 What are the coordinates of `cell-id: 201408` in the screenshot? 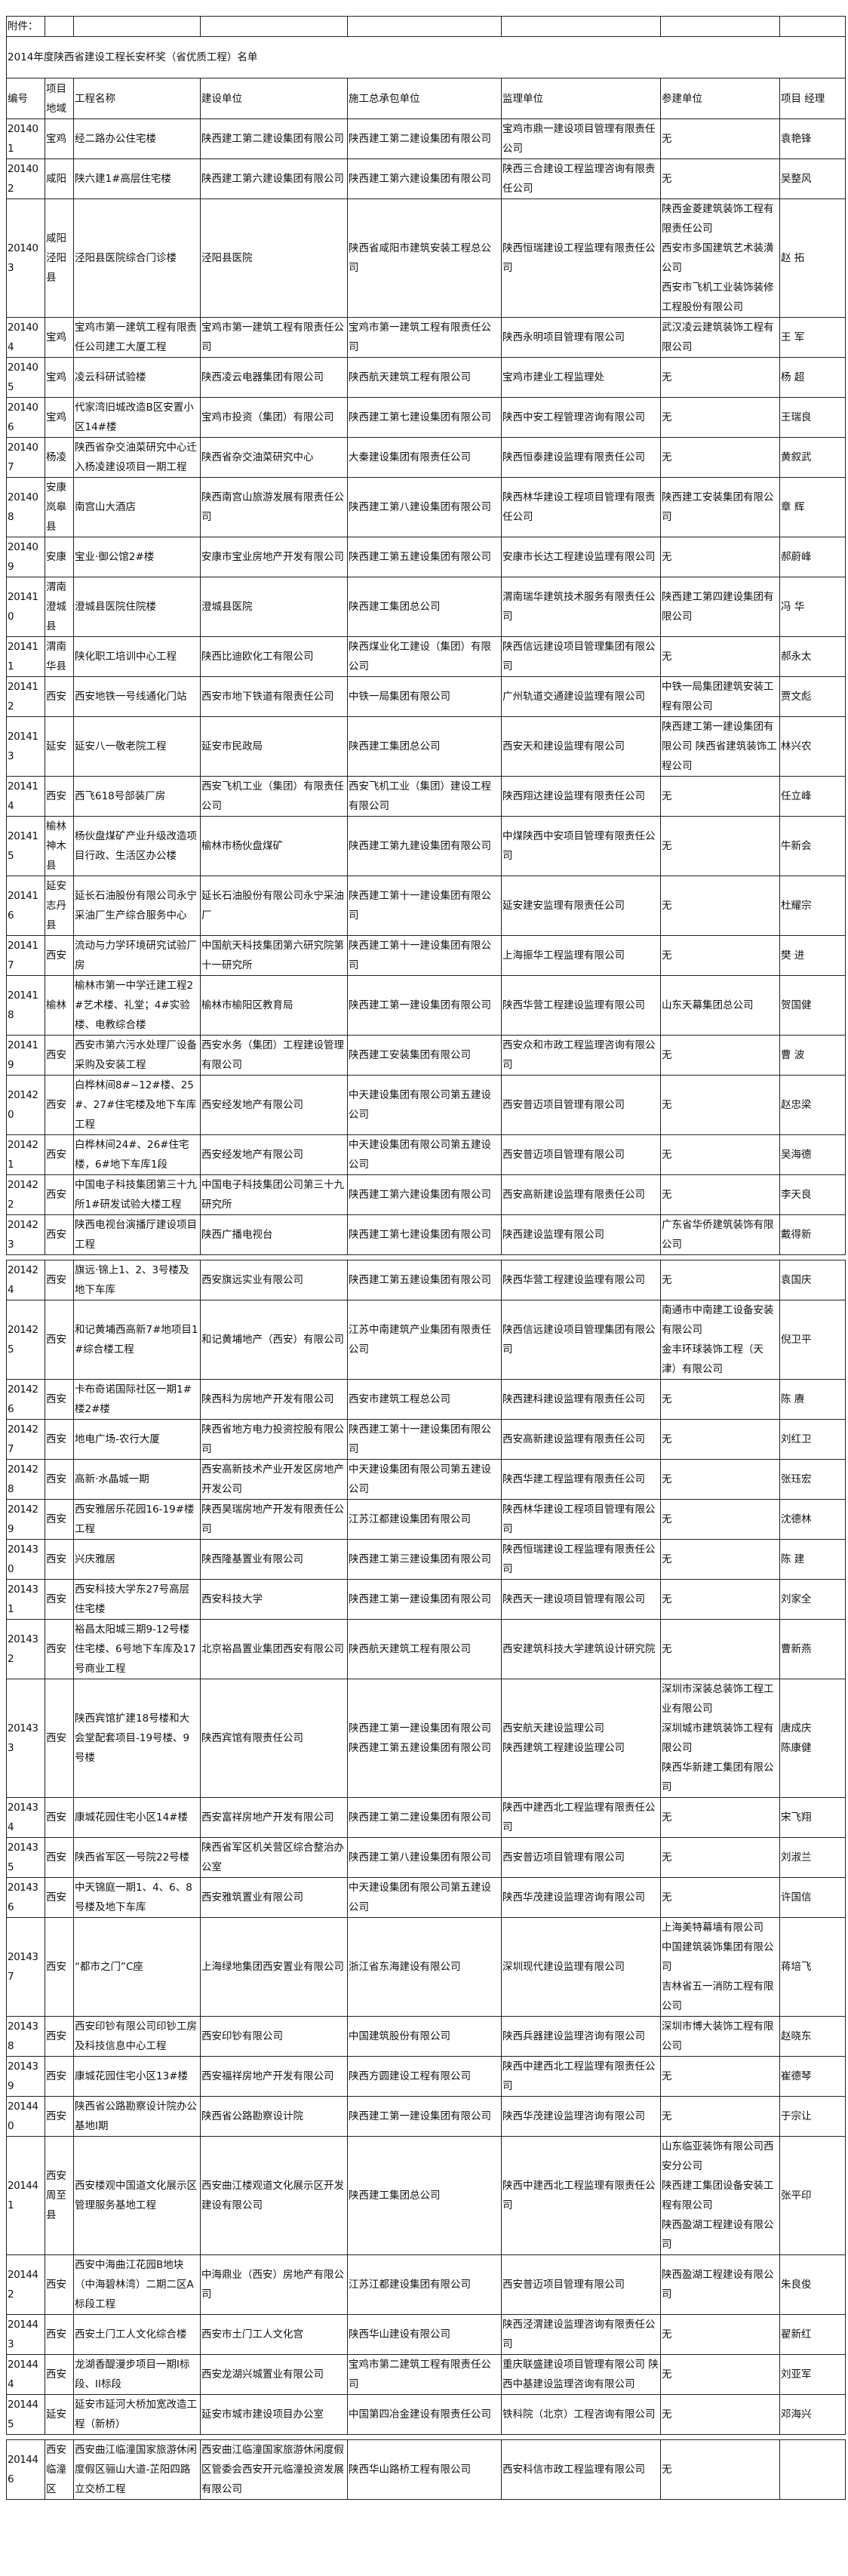 It's located at (26, 507).